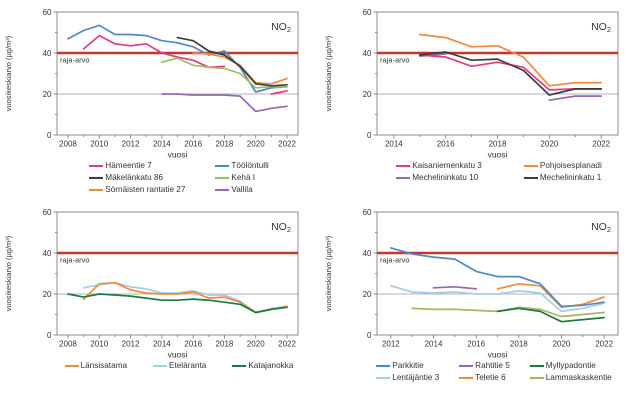  What do you see at coordinates (492, 365) in the screenshot?
I see `legend-label: Rahtitie 5` at bounding box center [492, 365].